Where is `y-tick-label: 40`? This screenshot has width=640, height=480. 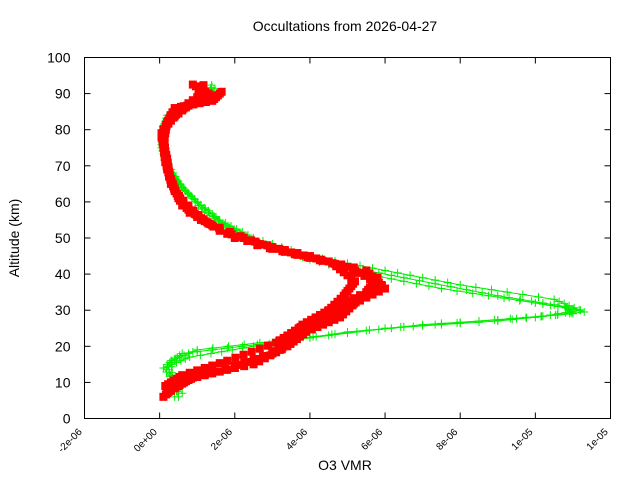
y-tick-label: 40 is located at coordinates (63, 274).